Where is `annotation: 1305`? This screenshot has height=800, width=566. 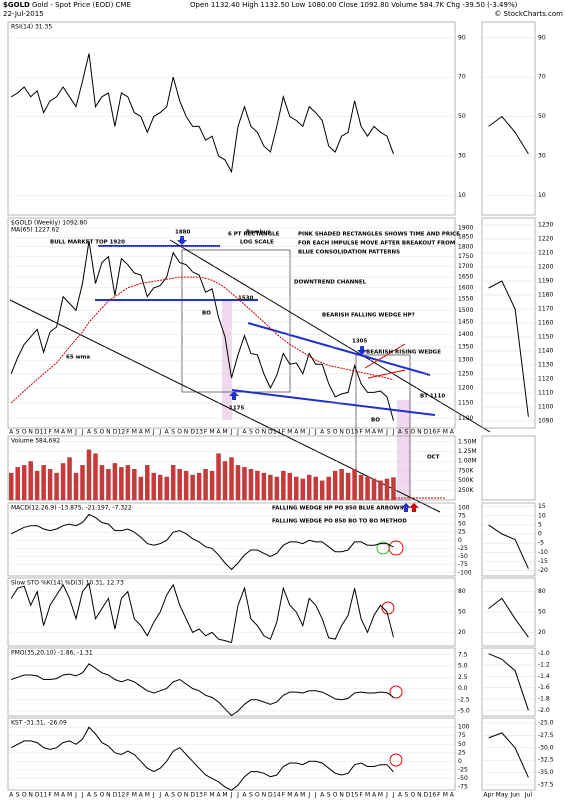 annotation: 1305 is located at coordinates (359, 342).